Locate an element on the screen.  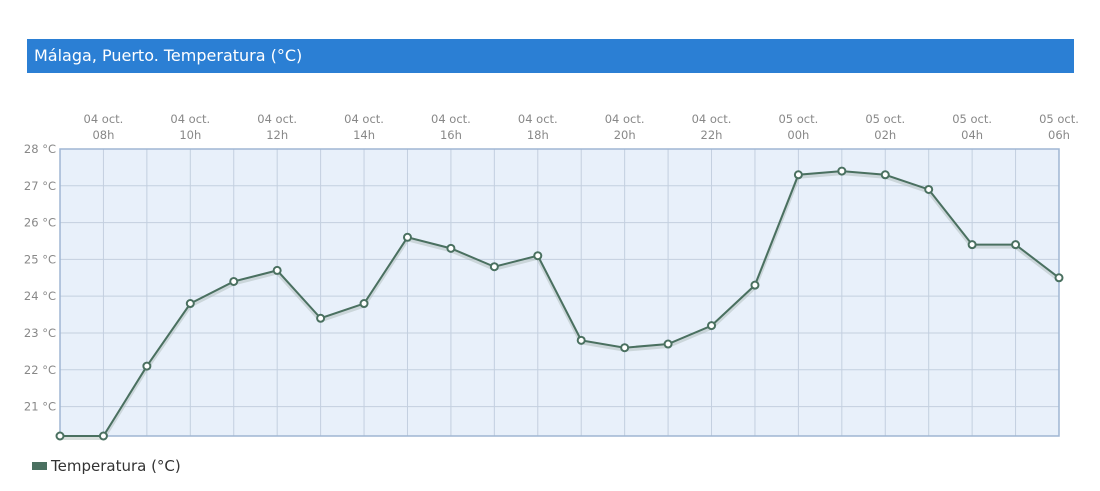
y-tick-label: 22 °C is located at coordinates (40, 370).